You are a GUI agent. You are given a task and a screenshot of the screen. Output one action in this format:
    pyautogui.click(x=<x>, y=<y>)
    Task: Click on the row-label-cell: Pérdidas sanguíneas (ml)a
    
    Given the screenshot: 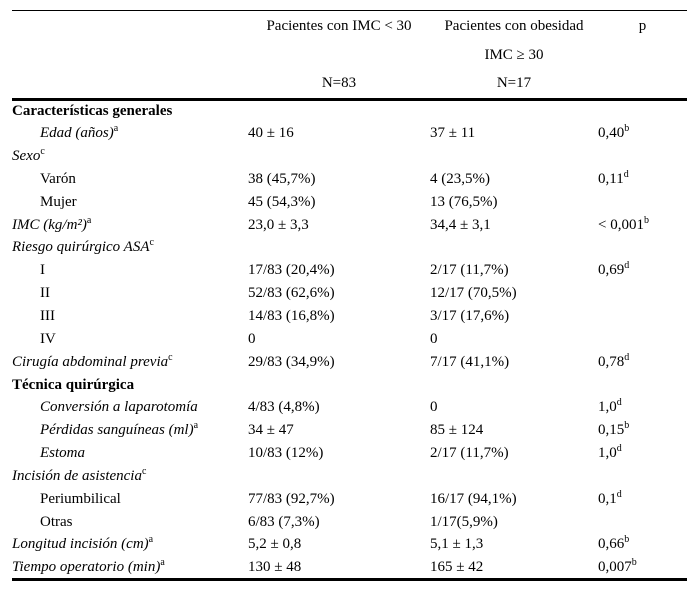 What is the action you would take?
    pyautogui.click(x=130, y=430)
    